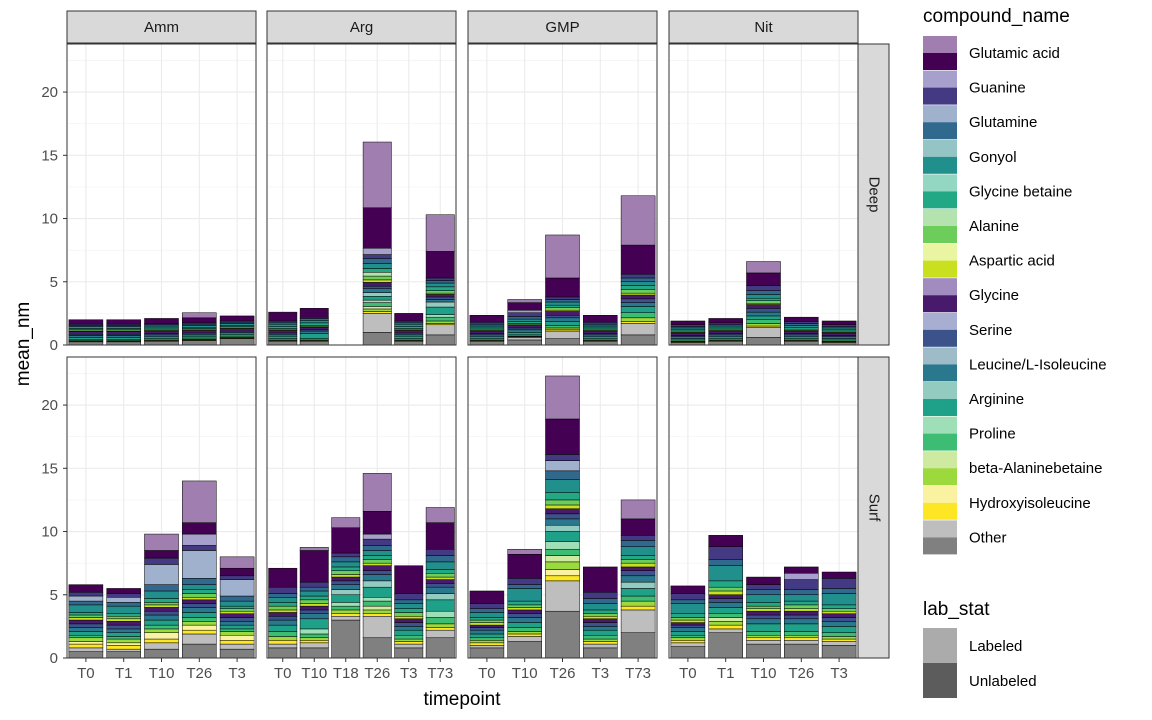 The image size is (1152, 720). Describe the element at coordinates (49, 155) in the screenshot. I see `y-tick-label: 15` at that location.